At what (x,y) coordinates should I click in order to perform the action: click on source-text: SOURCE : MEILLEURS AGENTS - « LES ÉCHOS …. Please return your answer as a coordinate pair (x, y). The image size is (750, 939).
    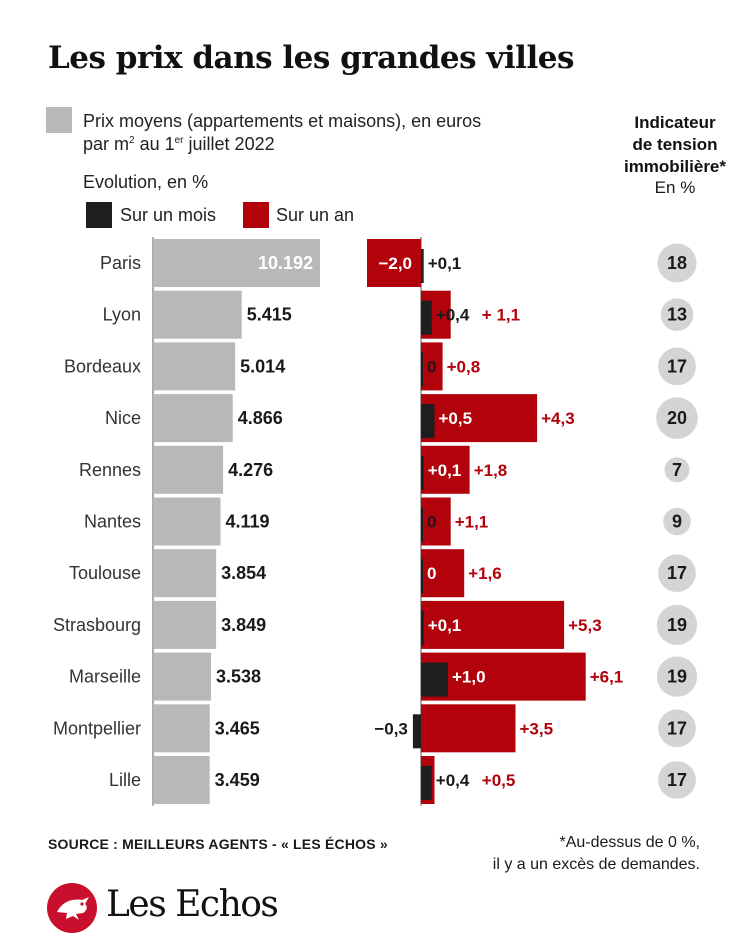
    Looking at the image, I should click on (218, 844).